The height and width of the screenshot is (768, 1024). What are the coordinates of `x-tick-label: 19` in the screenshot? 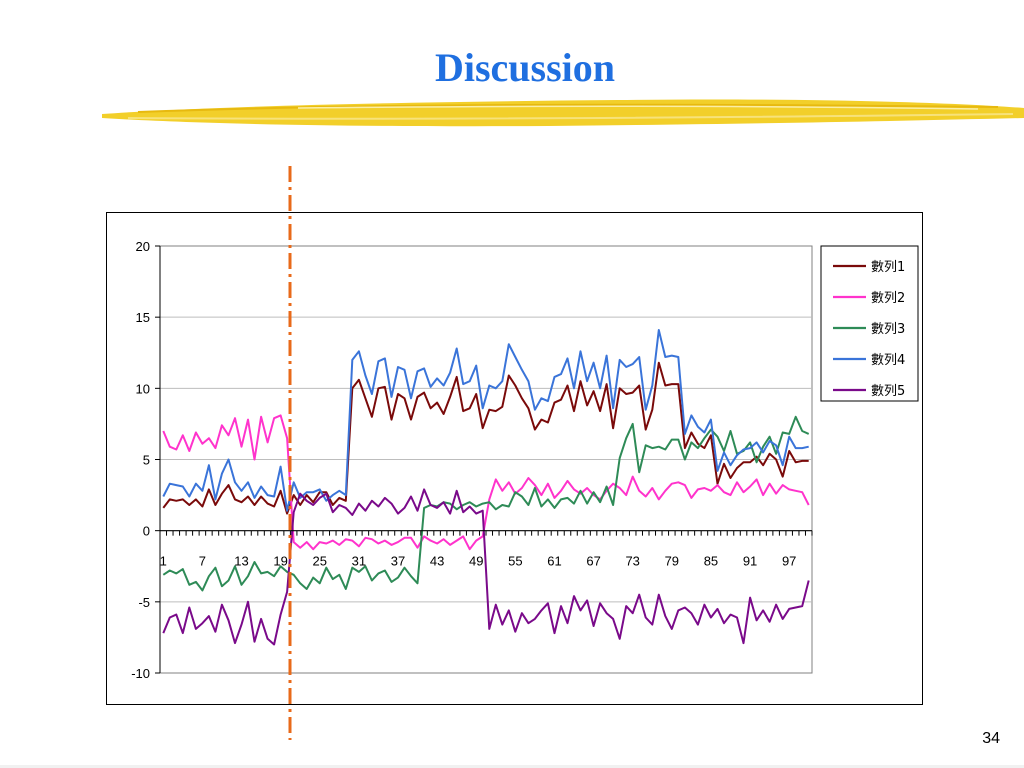 It's located at (280, 561).